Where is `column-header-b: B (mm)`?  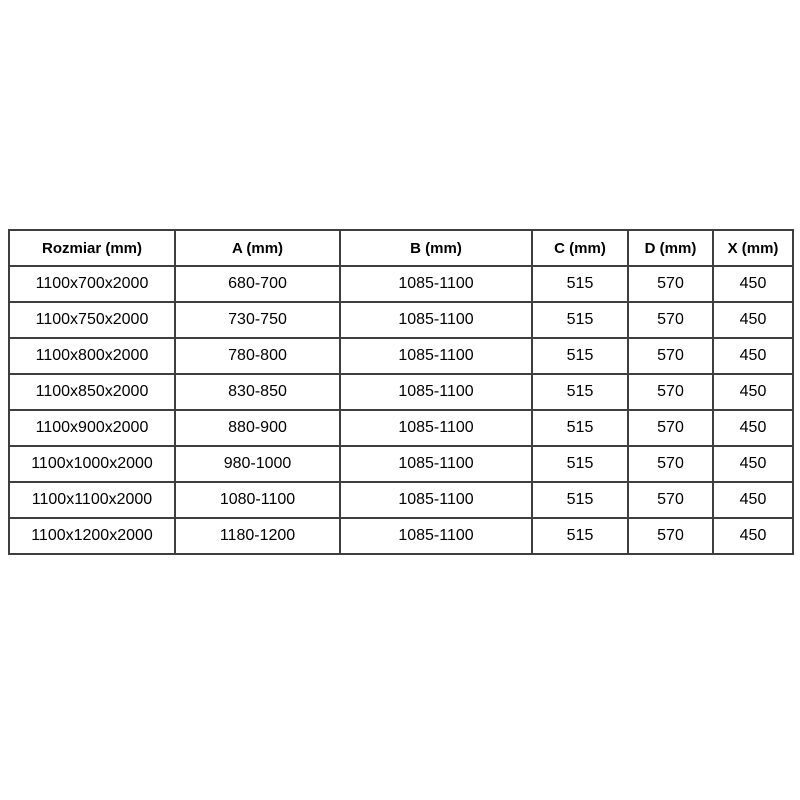 column-header-b: B (mm) is located at coordinates (436, 248).